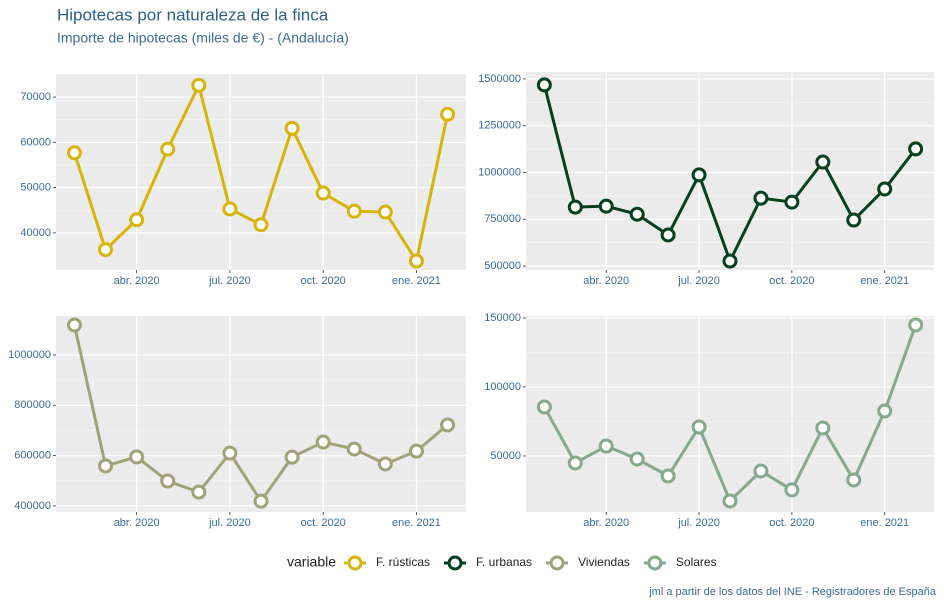  Describe the element at coordinates (35, 233) in the screenshot. I see `y-tick-label: 40000` at that location.